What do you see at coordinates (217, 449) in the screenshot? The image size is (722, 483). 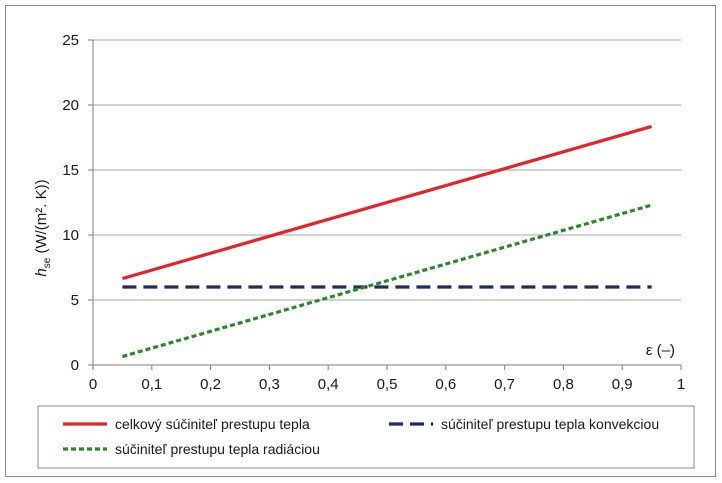 I see `legend-label-radiation: súčiniteľ prestupu tepla radiáciou` at bounding box center [217, 449].